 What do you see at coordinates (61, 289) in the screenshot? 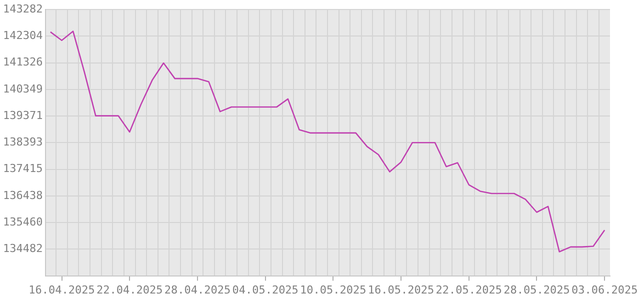
I see `x-tick-label: 16.04.2025` at bounding box center [61, 289].